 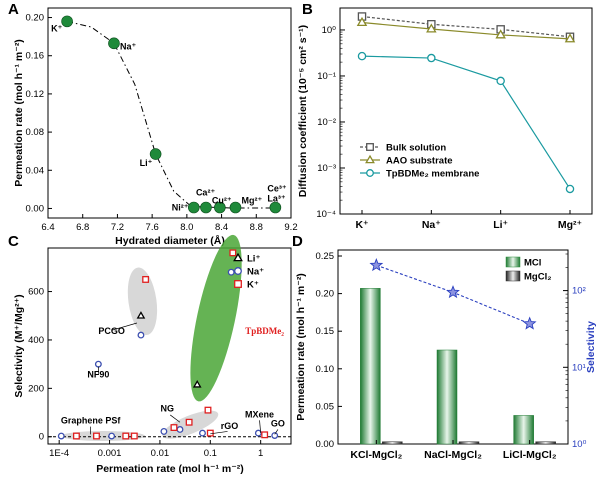 I want to click on y-tick-label: 0.15, so click(x=325, y=331).